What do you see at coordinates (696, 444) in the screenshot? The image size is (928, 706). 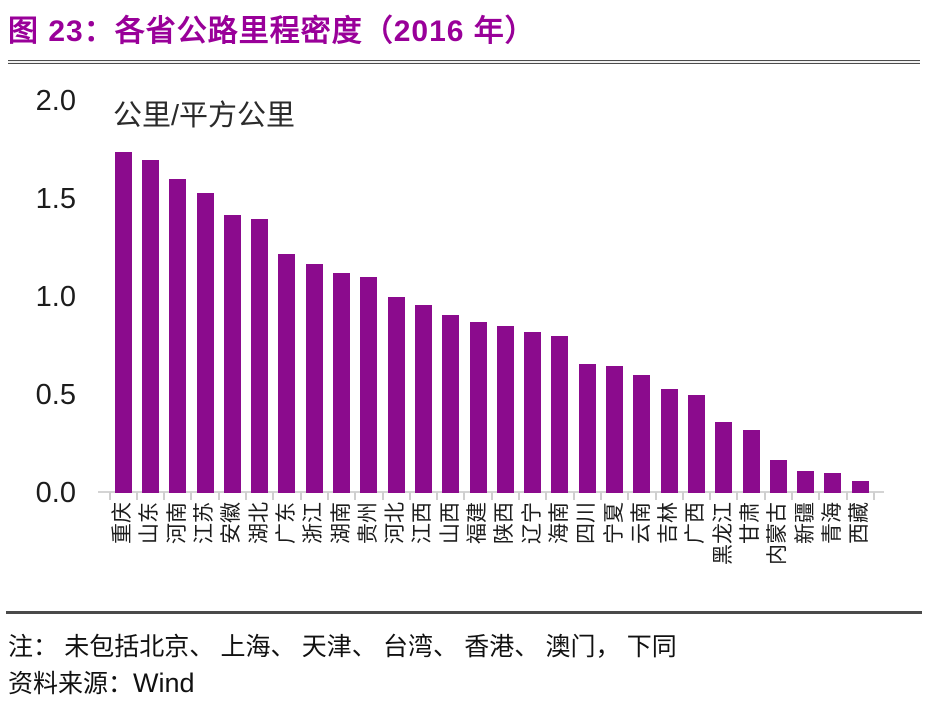 I see `bar-广西` at bounding box center [696, 444].